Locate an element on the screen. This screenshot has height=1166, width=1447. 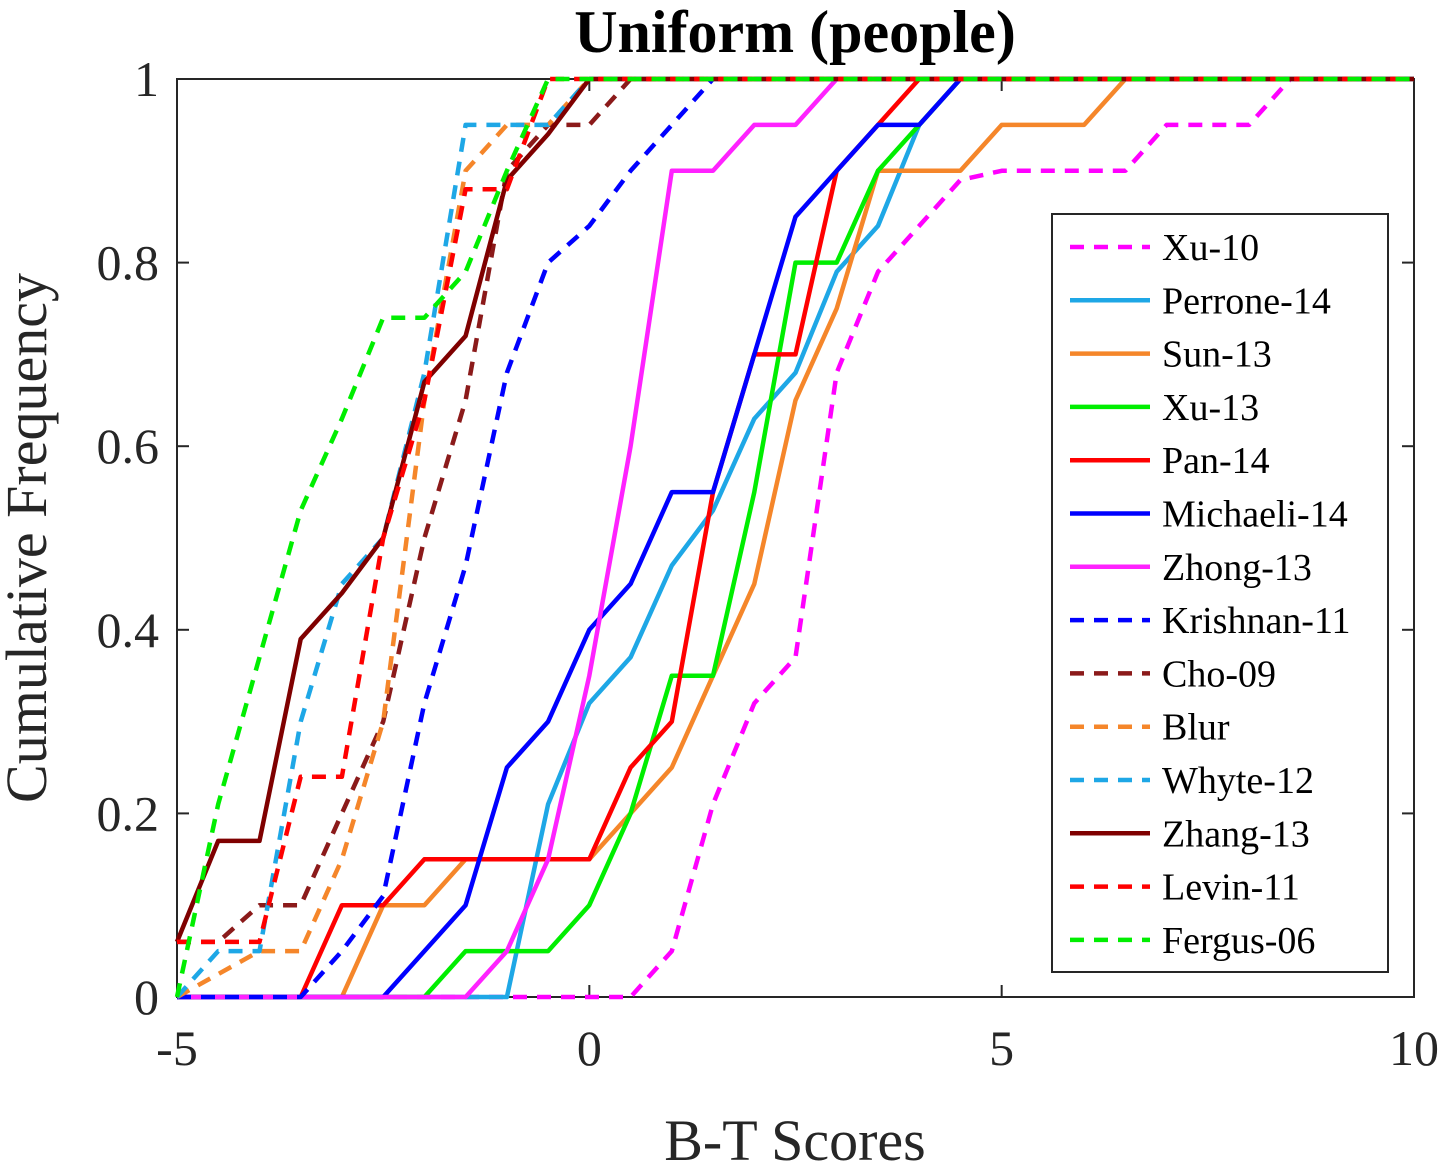
x-tick-label: 0 is located at coordinates (589, 1048).